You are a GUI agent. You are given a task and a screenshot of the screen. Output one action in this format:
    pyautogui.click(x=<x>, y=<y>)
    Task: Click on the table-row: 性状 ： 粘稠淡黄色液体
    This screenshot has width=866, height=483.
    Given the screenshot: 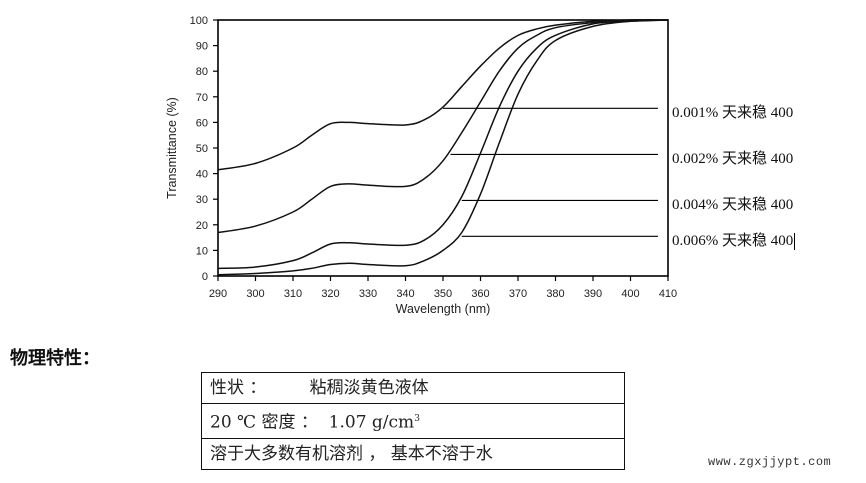 What is the action you would take?
    pyautogui.click(x=413, y=388)
    